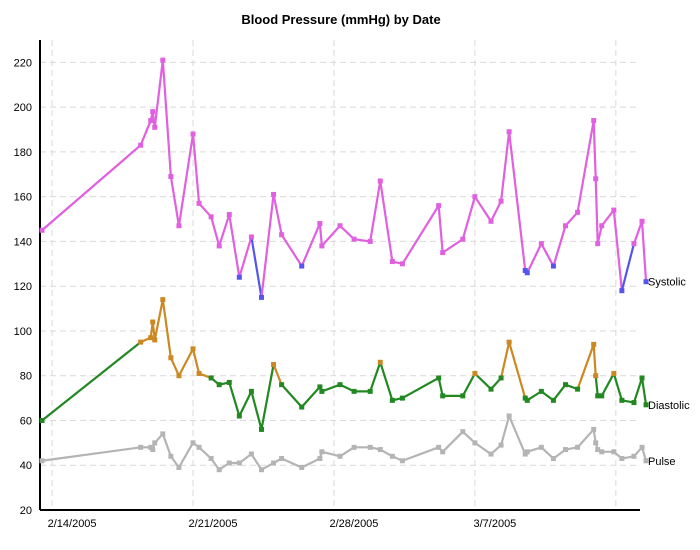  I want to click on series-pulse, so click(344, 443).